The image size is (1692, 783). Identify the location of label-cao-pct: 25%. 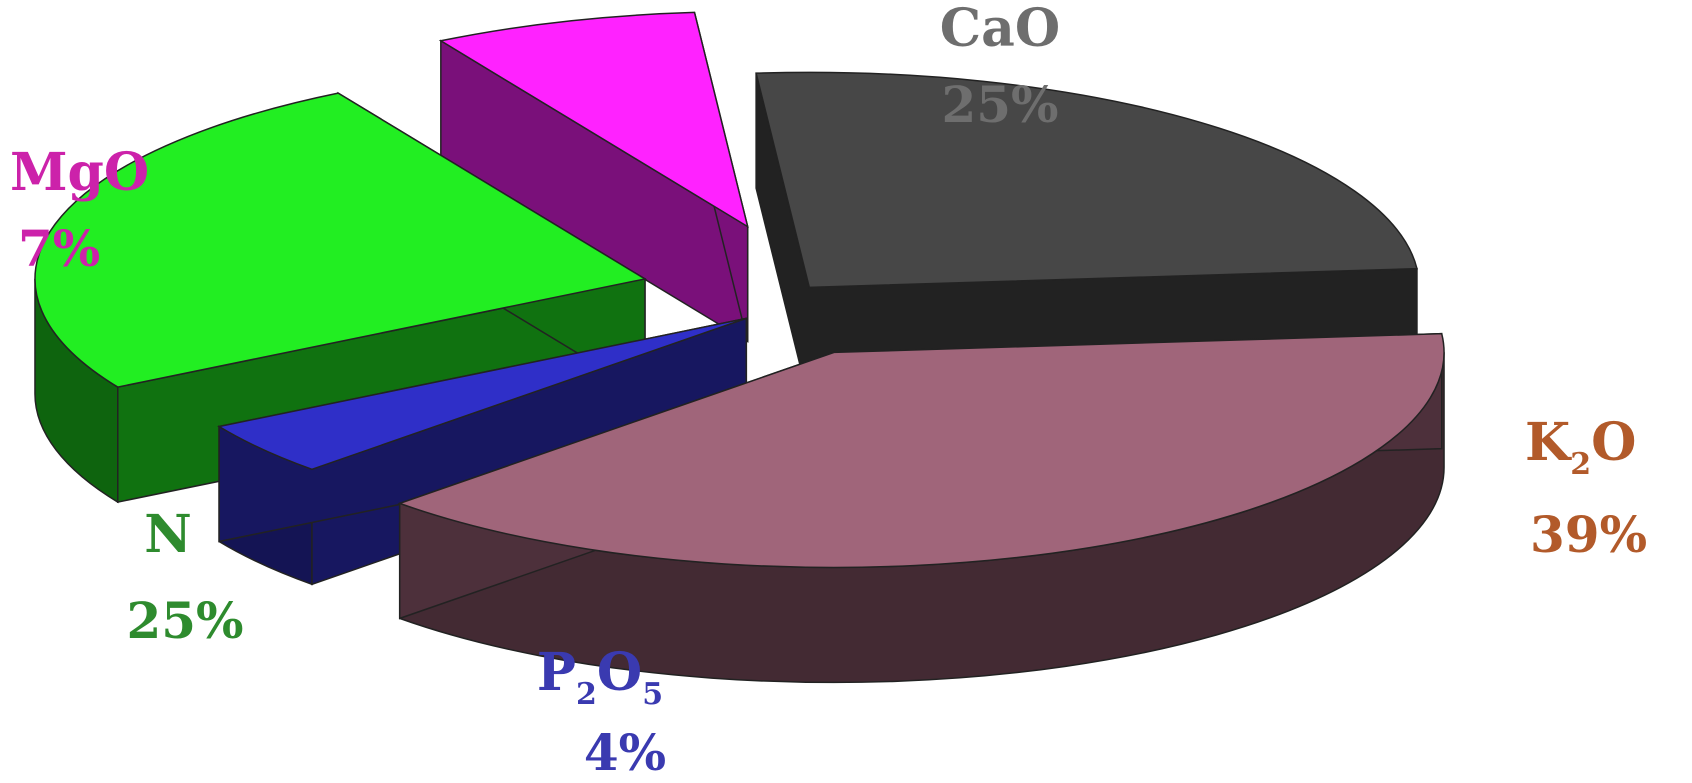
(999, 104).